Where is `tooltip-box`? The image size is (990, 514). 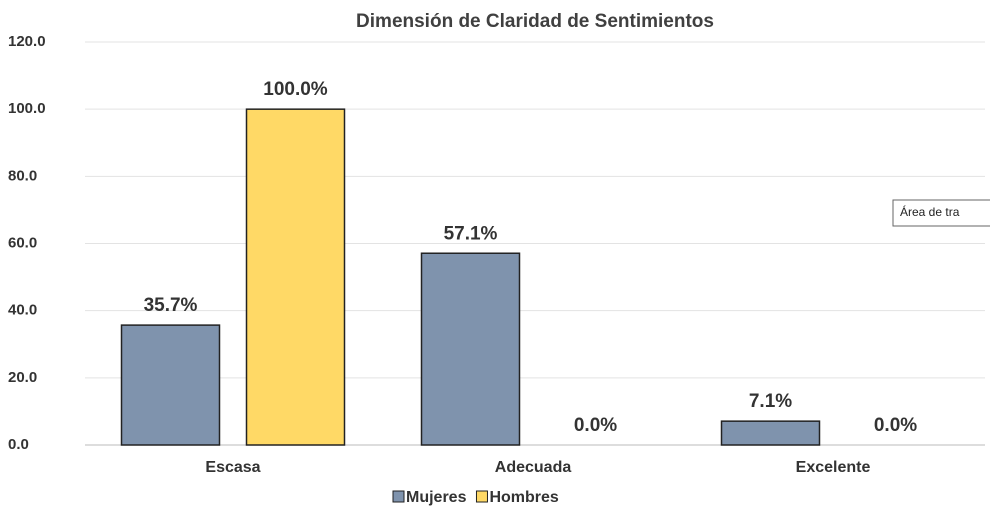 tooltip-box is located at coordinates (941, 213).